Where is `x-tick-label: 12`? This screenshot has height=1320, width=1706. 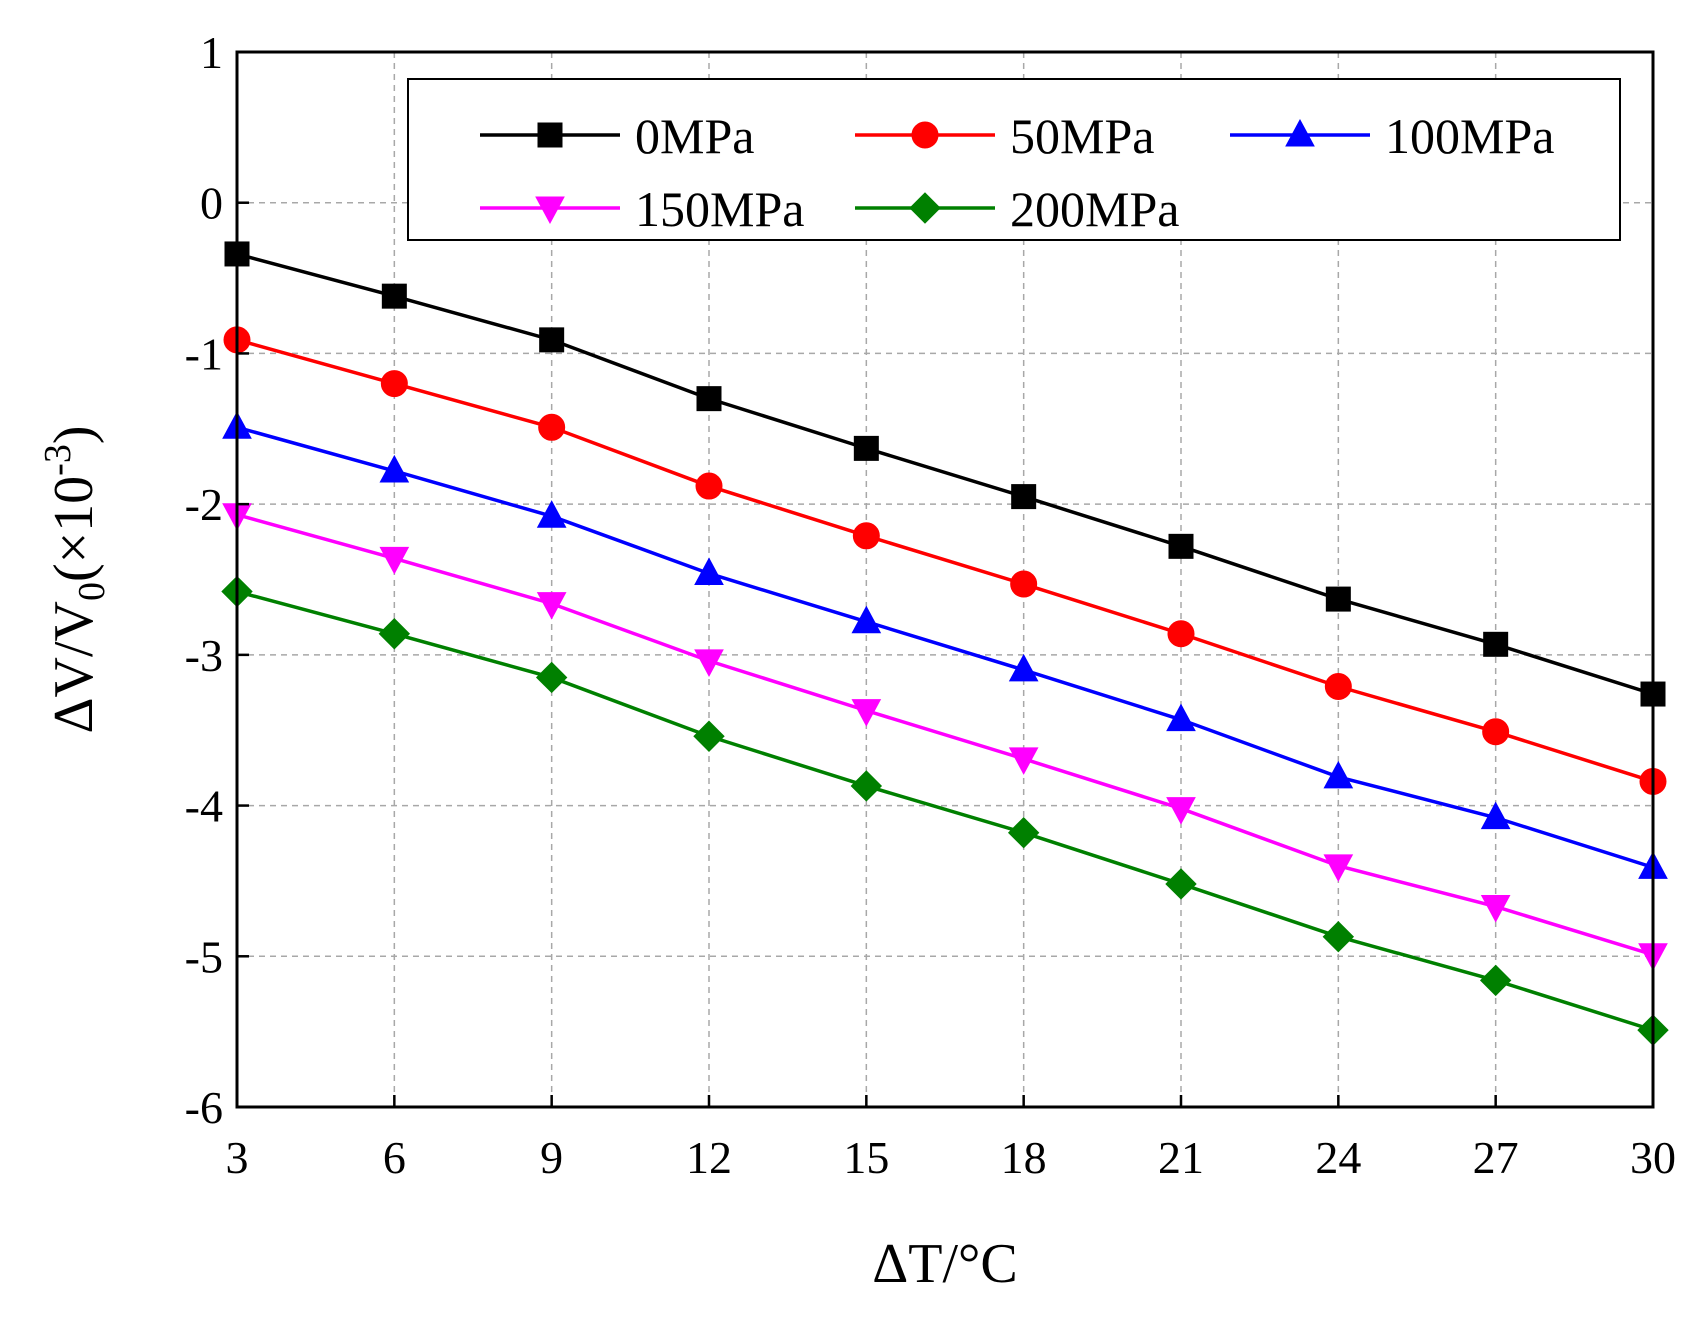 x-tick-label: 12 is located at coordinates (709, 1157).